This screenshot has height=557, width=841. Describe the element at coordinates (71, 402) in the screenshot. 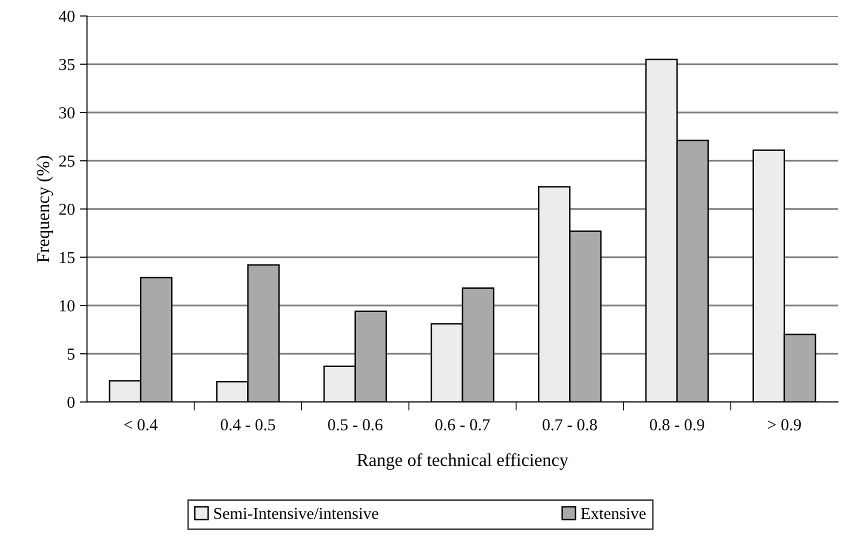

I see `y-tick-label: 0` at that location.